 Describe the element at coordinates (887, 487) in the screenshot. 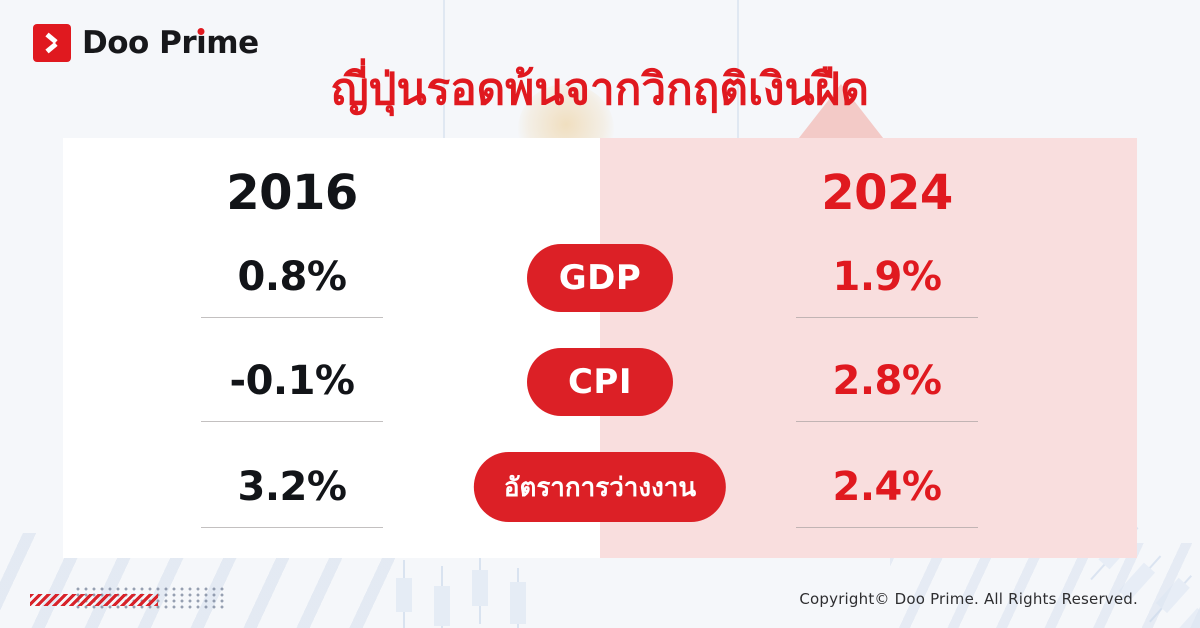

I see `value-2024-unemployment: 2.4%` at that location.